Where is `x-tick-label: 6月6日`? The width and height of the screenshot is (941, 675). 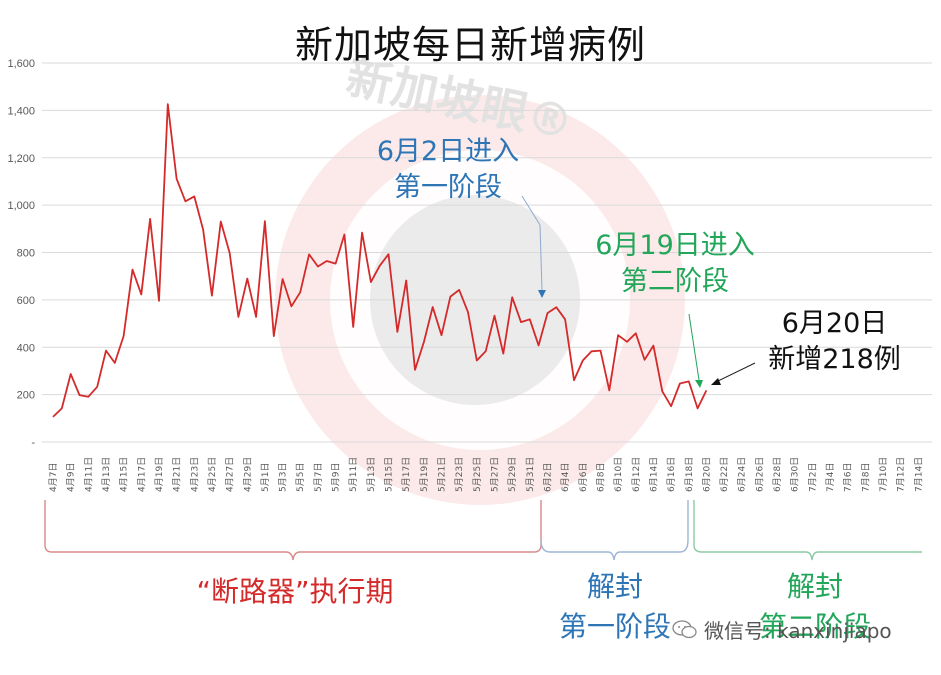
x-tick-label: 6月6日 is located at coordinates (583, 477).